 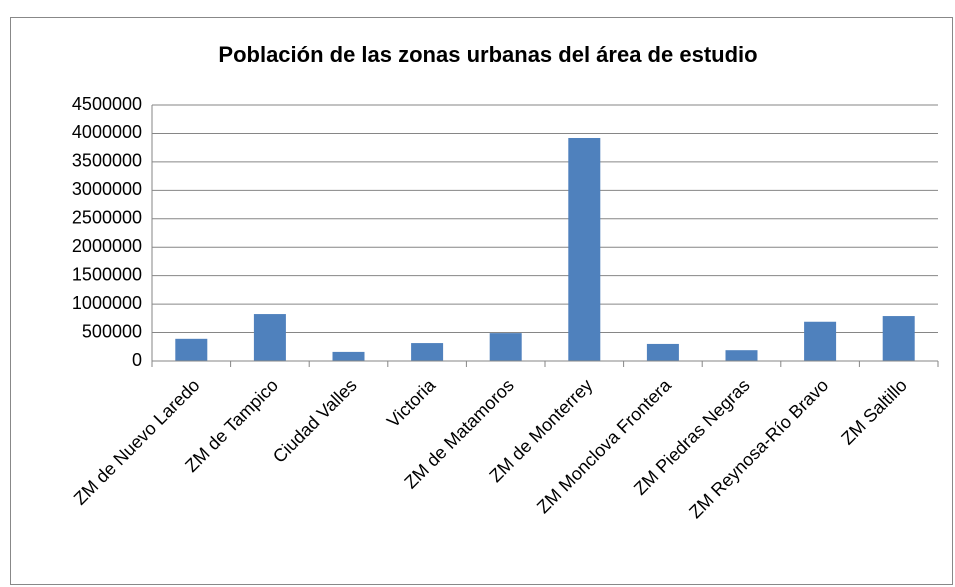 What do you see at coordinates (107, 132) in the screenshot?
I see `y-tick-label: 4000000` at bounding box center [107, 132].